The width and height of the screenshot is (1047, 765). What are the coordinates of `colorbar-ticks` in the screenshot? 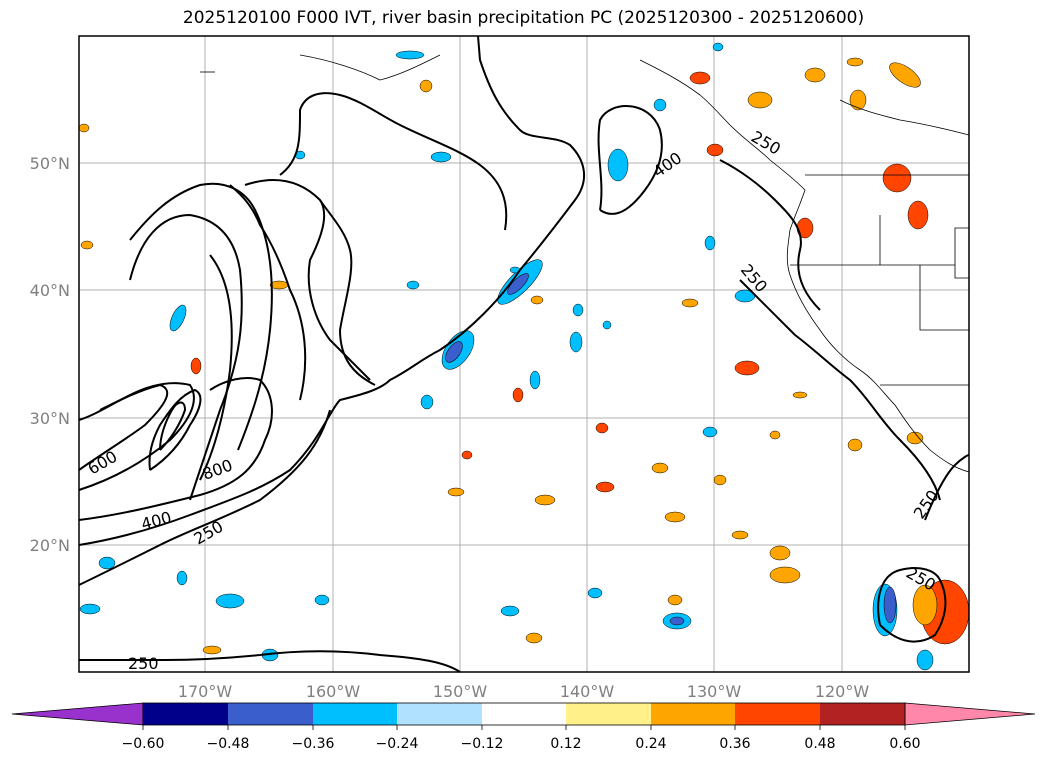 It's located at (524, 727).